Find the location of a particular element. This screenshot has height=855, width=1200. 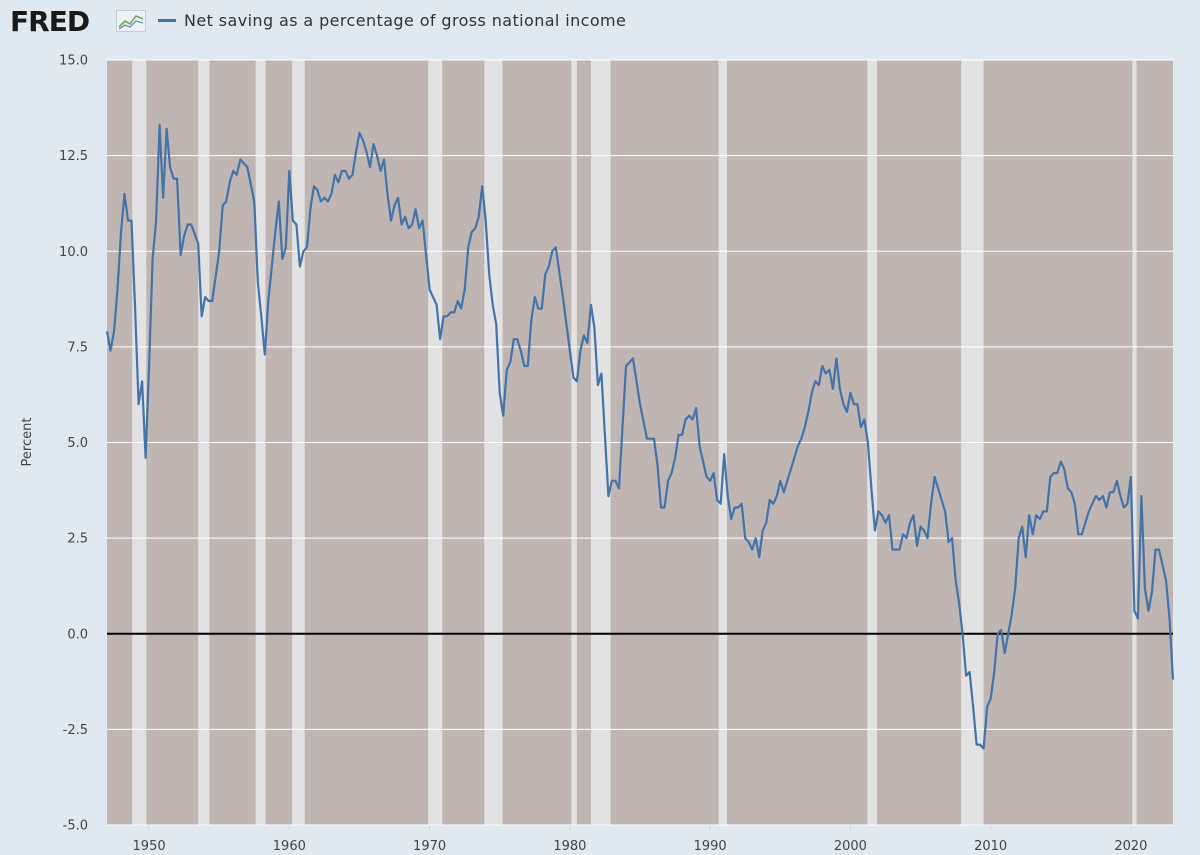

legend-swatch is located at coordinates (167, 20).